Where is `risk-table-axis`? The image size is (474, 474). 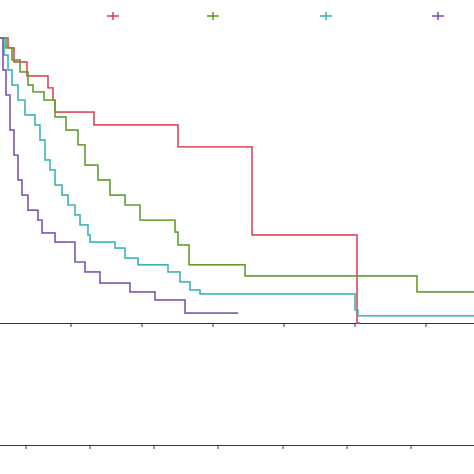
risk-table-axis is located at coordinates (237, 447).